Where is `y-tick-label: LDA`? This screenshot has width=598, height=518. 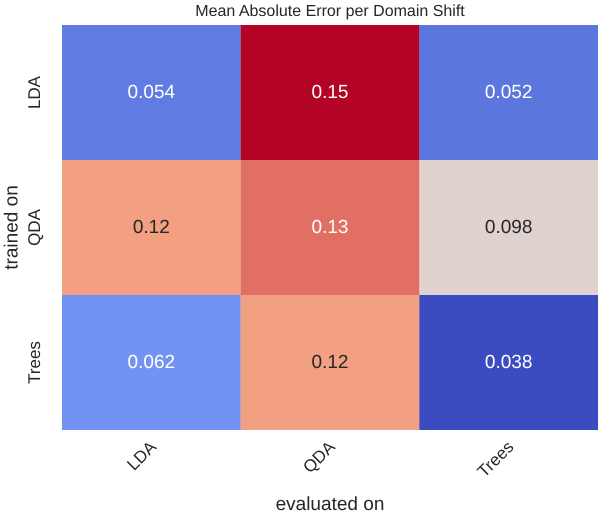
y-tick-label: LDA is located at coordinates (34, 92).